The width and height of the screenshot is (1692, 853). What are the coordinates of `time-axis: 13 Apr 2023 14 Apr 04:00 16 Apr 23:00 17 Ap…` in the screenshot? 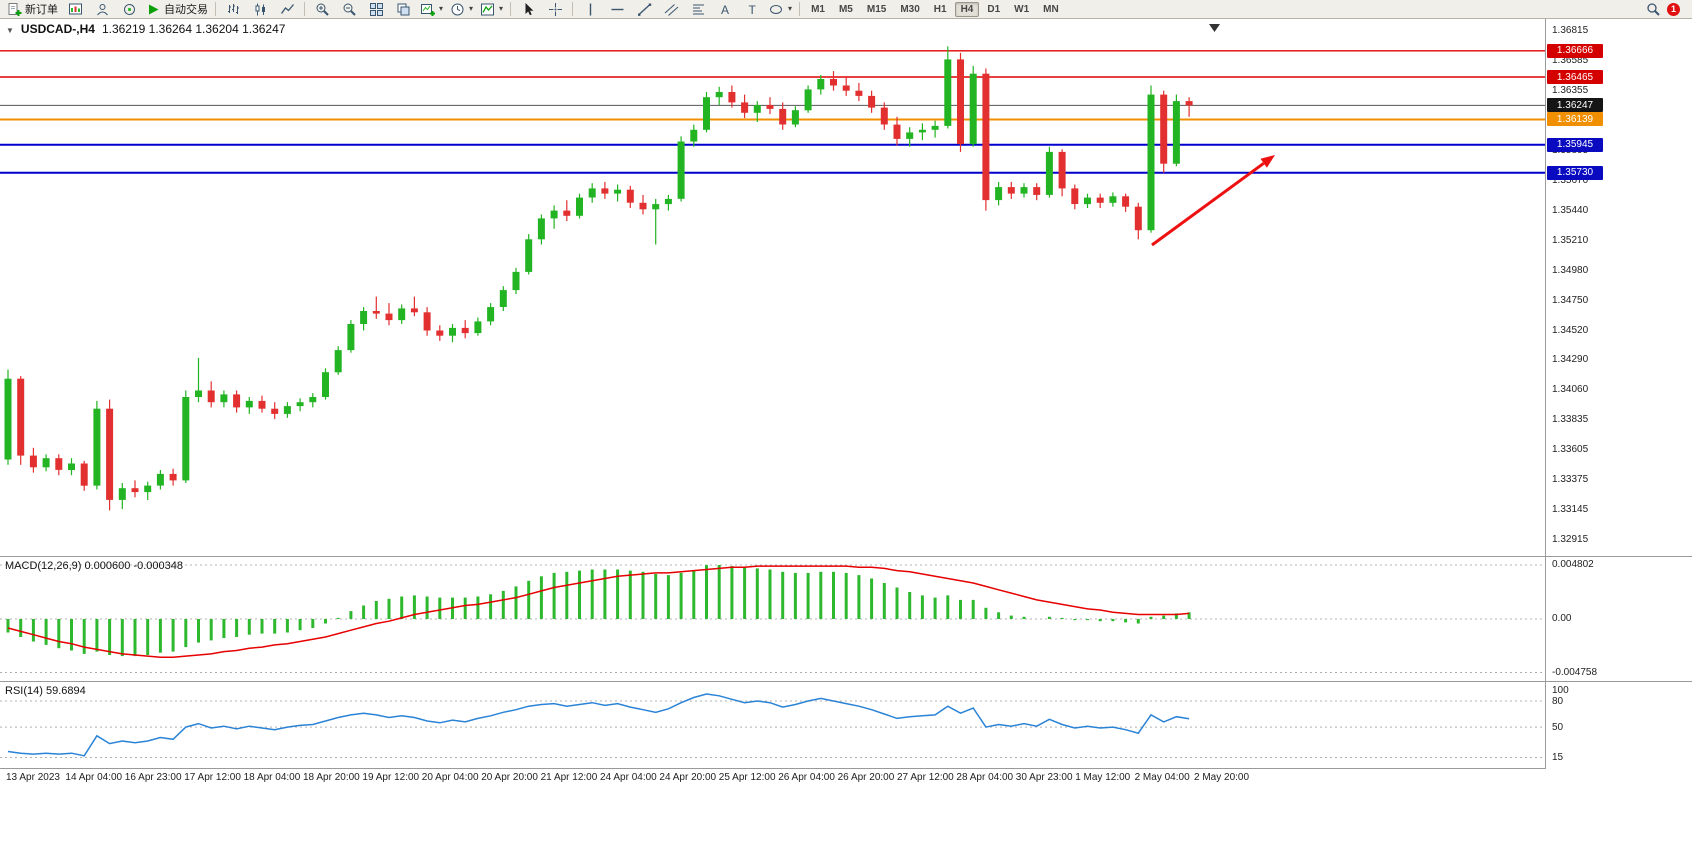 It's located at (773, 778).